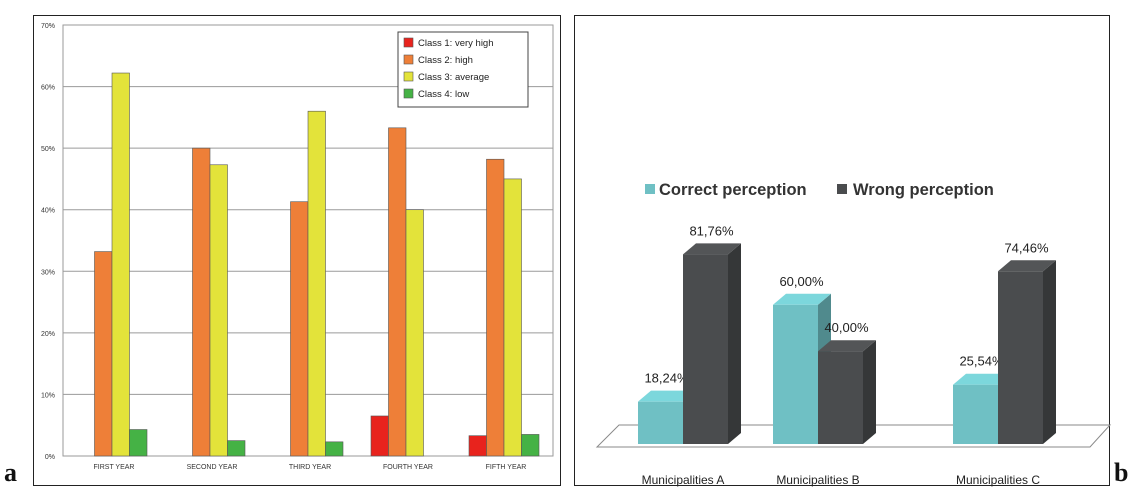  What do you see at coordinates (48, 88) in the screenshot?
I see `y-tick-label-a: 60%` at bounding box center [48, 88].